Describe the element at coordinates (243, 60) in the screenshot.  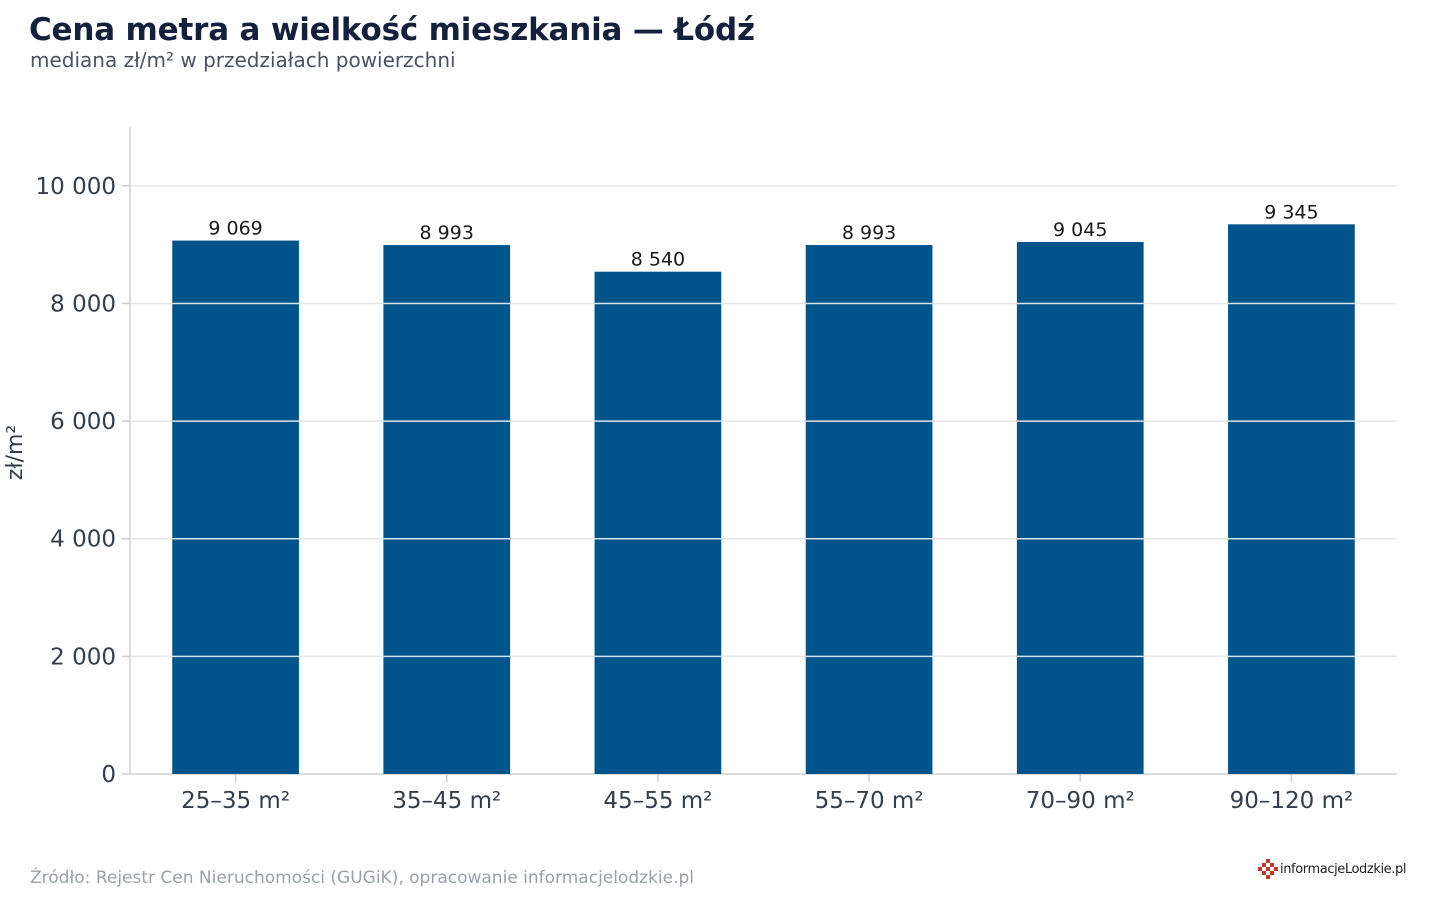
I see `chart-subtitle: mediana zł/m² w przedziałach powierzchni` at that location.